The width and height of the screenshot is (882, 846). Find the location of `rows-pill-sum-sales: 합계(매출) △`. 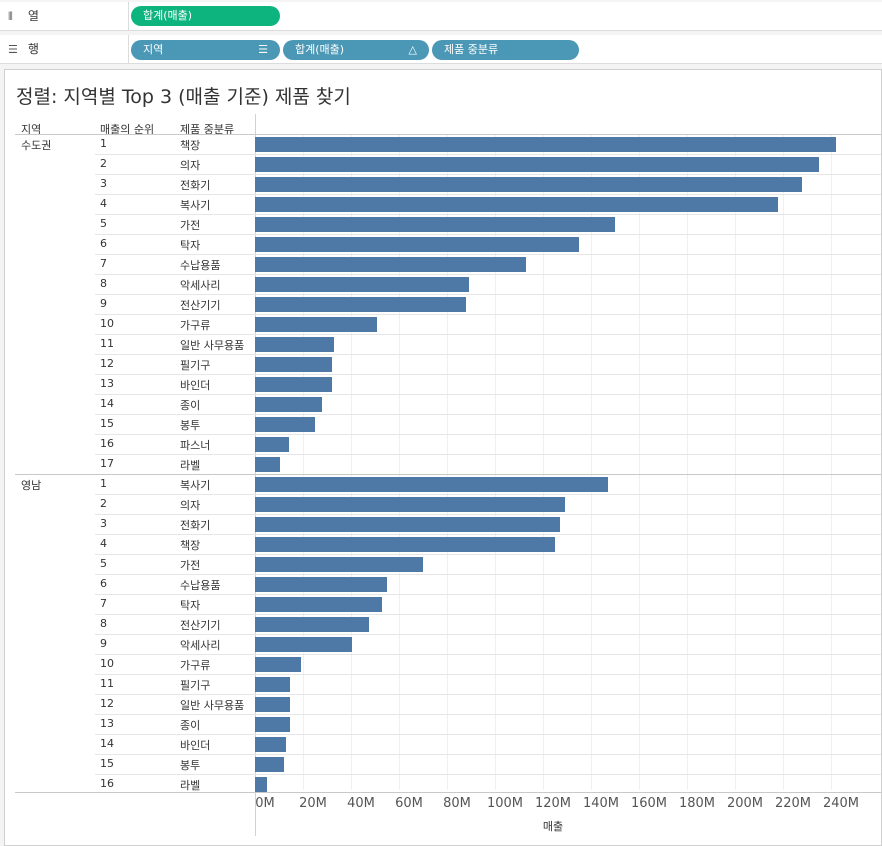

rows-pill-sum-sales: 합계(매출) △ is located at coordinates (356, 50).